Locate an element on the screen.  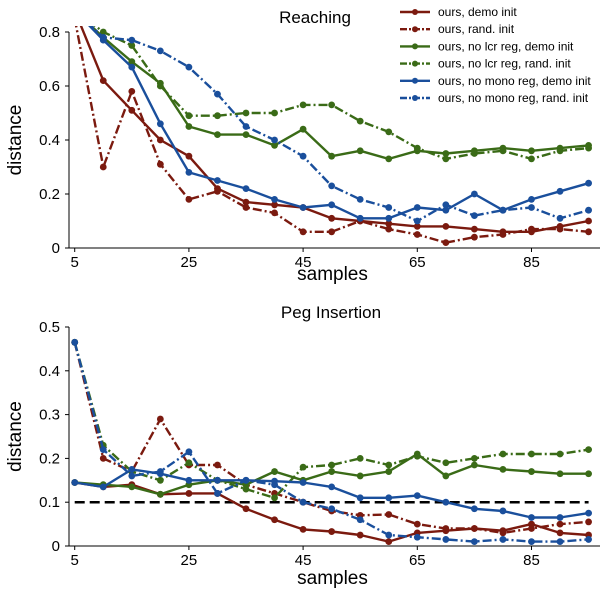
y-tick-label: 0.6 is located at coordinates (49, 86).